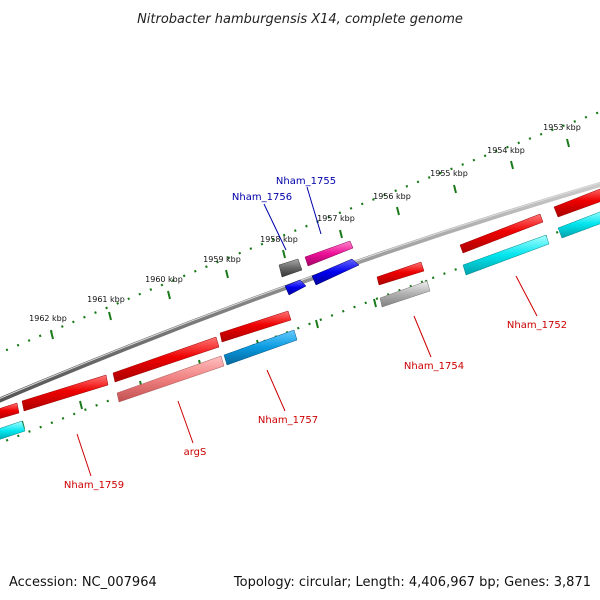 This screenshot has height=600, width=600. What do you see at coordinates (537, 325) in the screenshot?
I see `gene-label-nham1752: Nham_1752` at bounding box center [537, 325].